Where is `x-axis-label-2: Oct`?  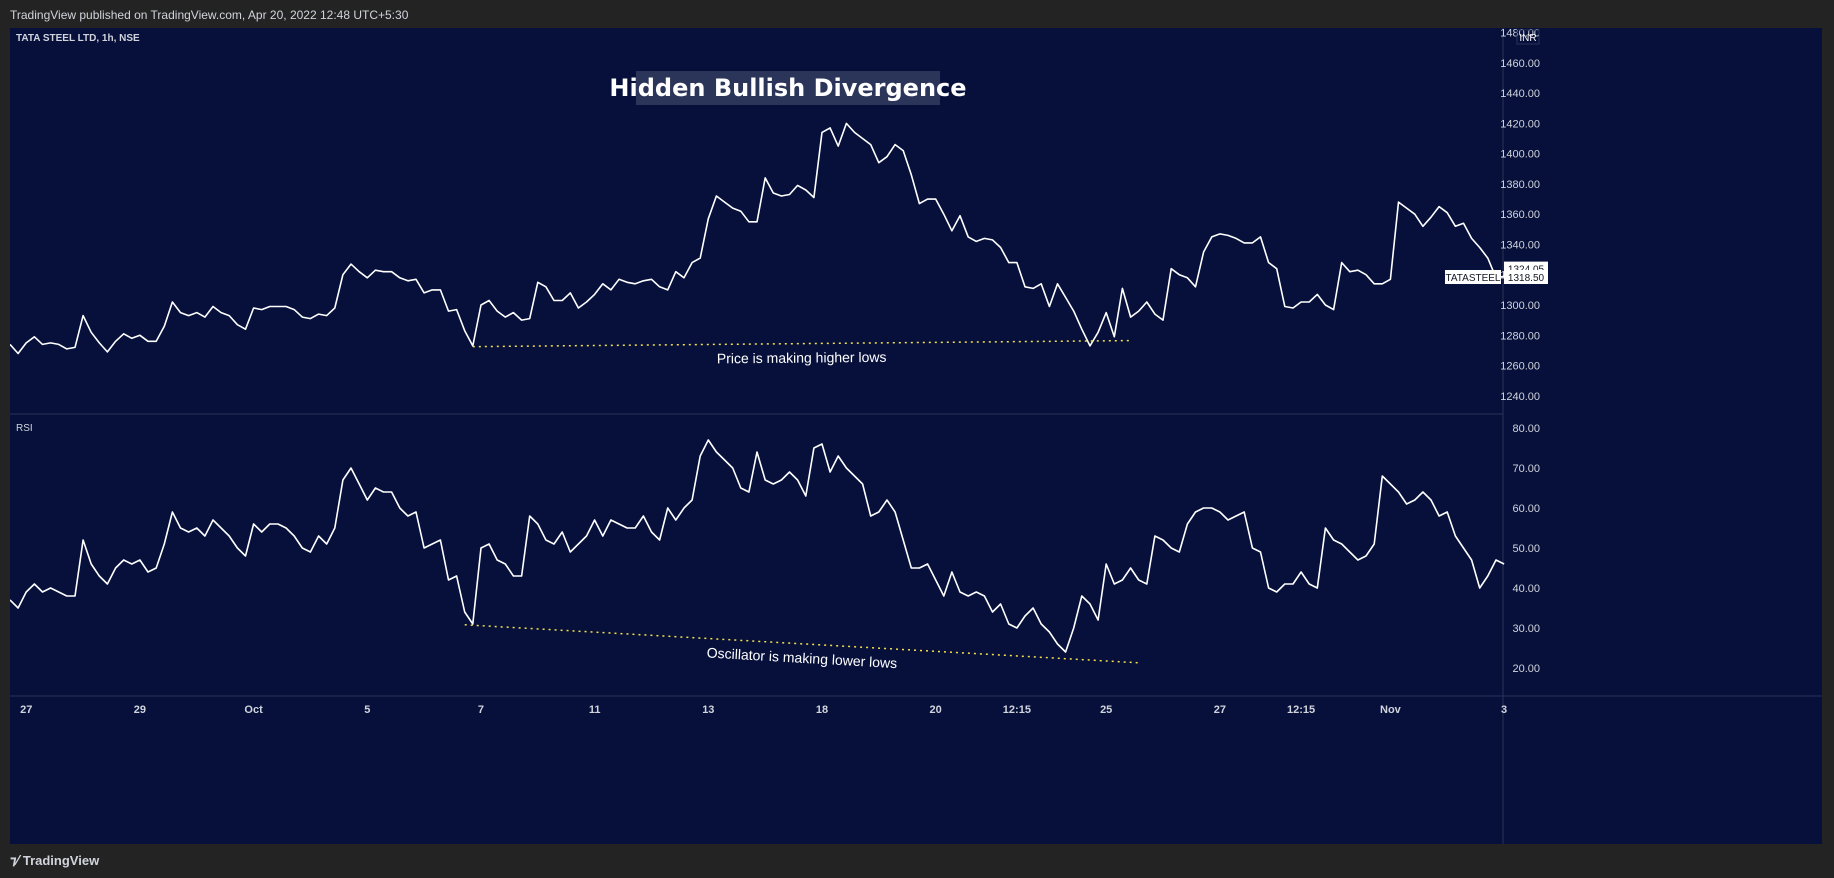
x-axis-label-2: Oct is located at coordinates (253, 710).